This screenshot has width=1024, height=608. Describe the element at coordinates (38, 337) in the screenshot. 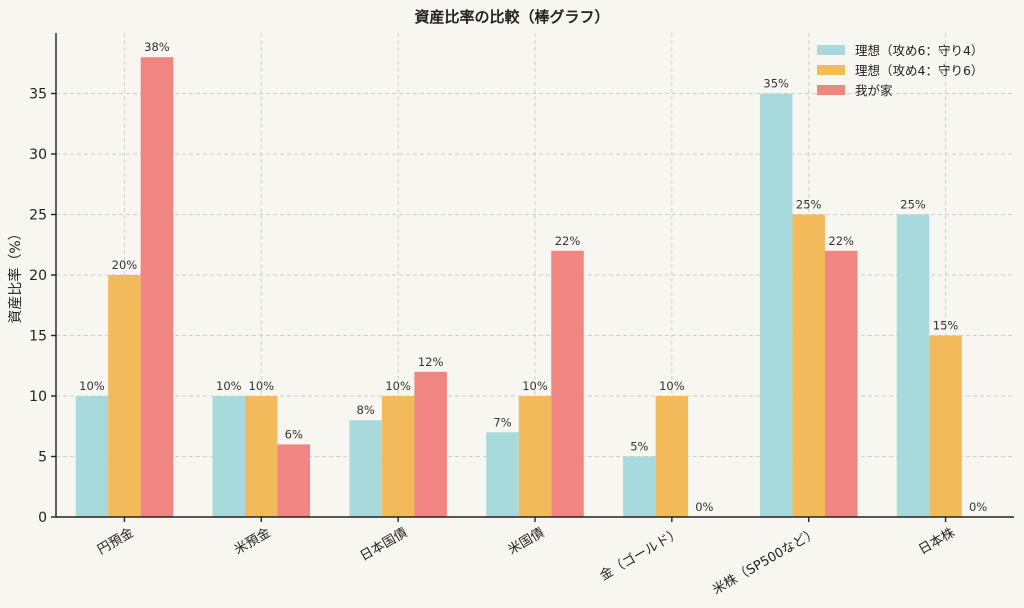

I see `y-tick-label: 15` at that location.